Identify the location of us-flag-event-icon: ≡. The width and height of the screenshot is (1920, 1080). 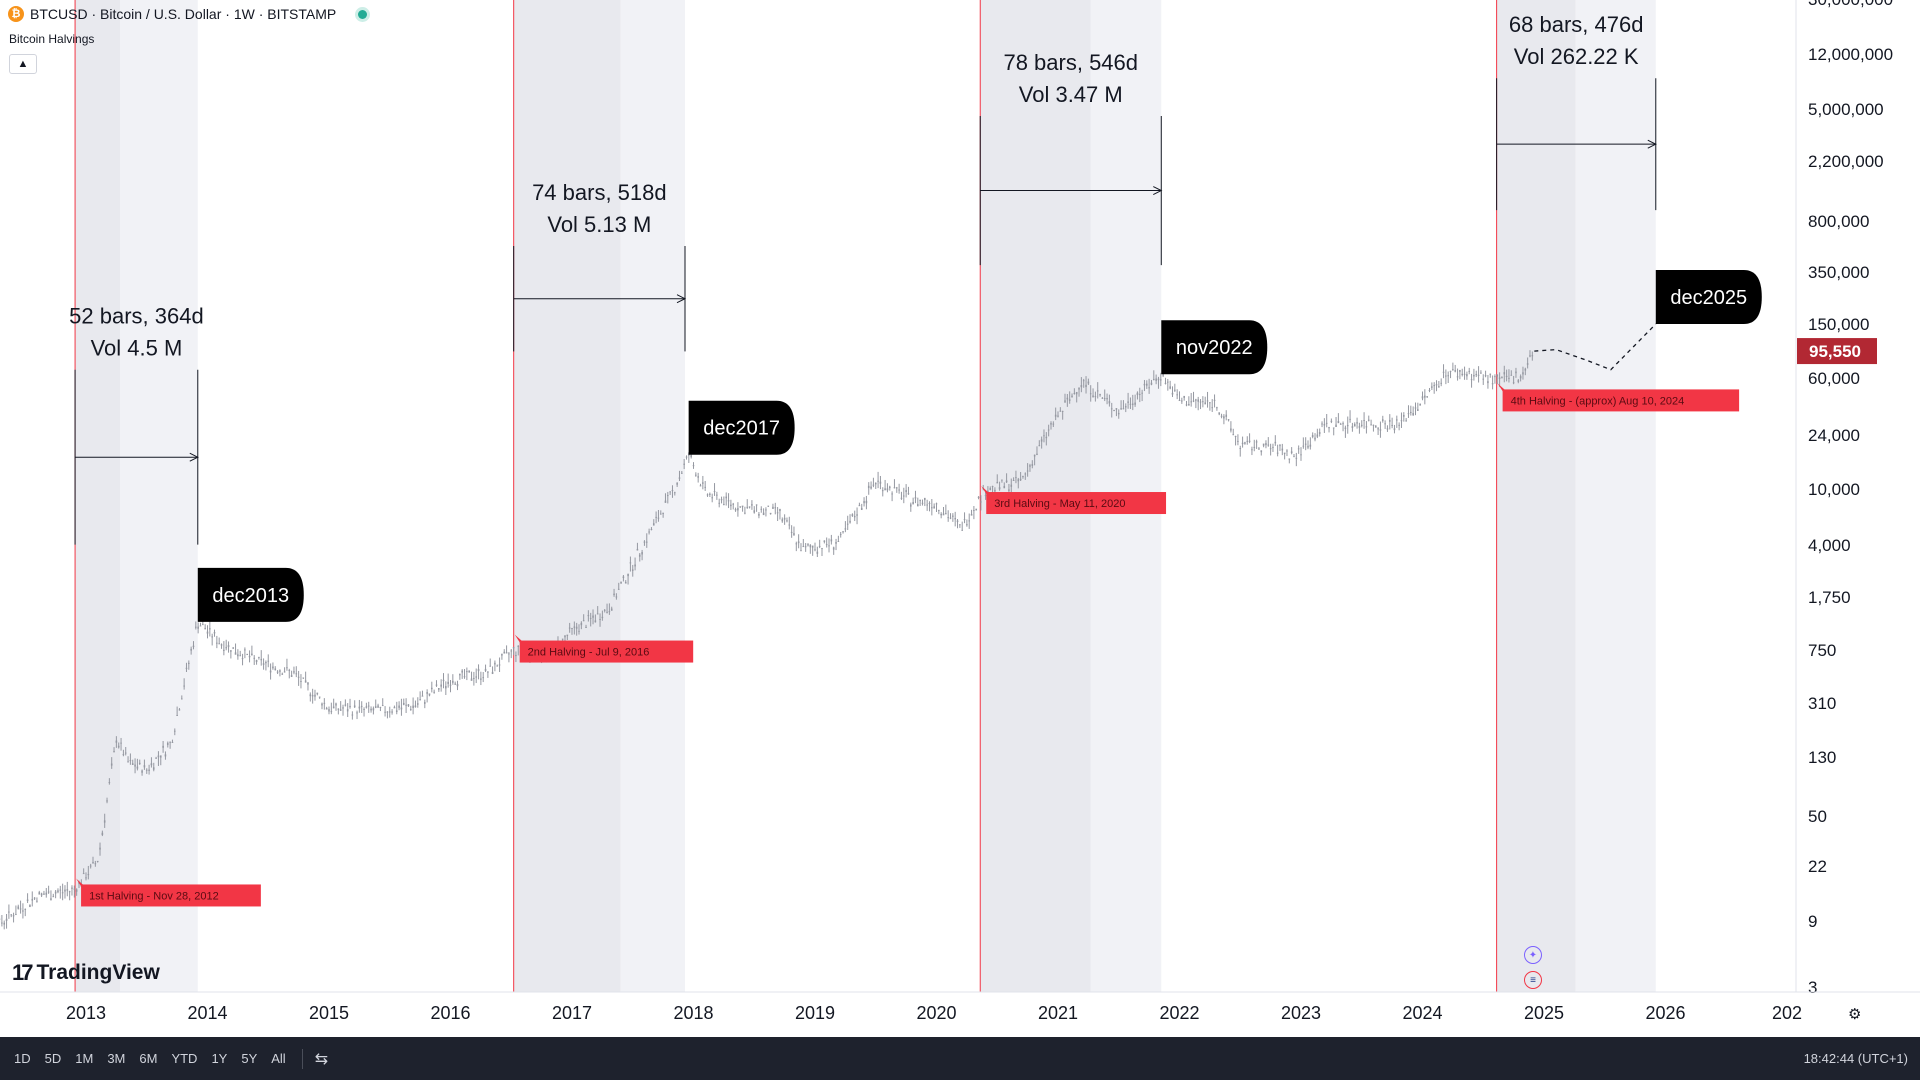
(1533, 980).